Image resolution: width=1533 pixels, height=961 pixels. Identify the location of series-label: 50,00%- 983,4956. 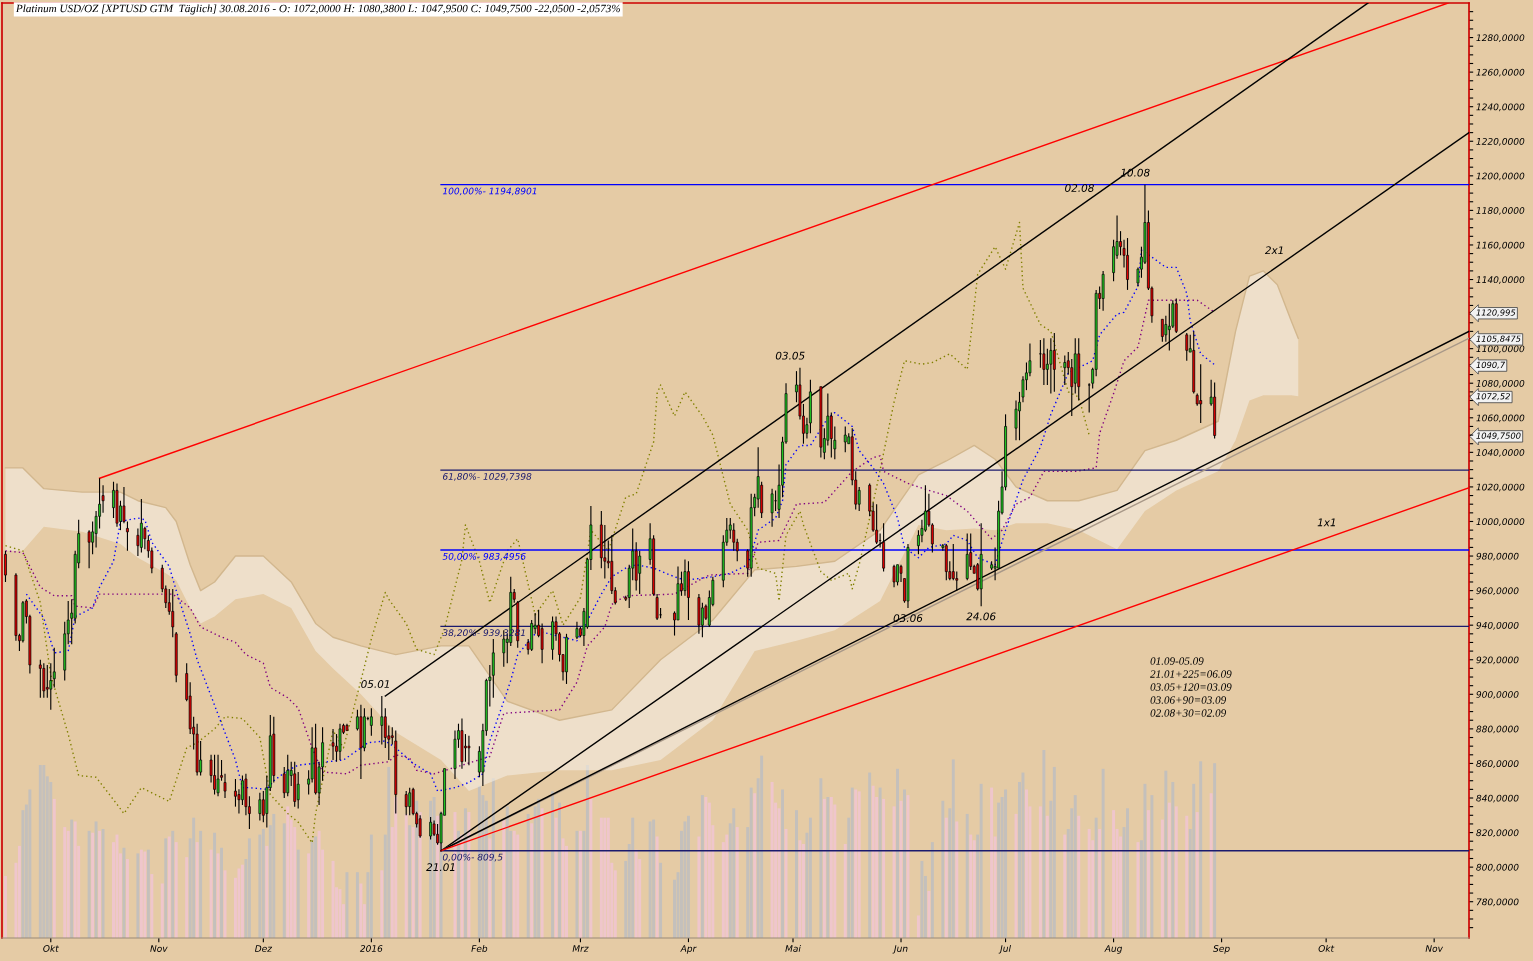
(484, 556).